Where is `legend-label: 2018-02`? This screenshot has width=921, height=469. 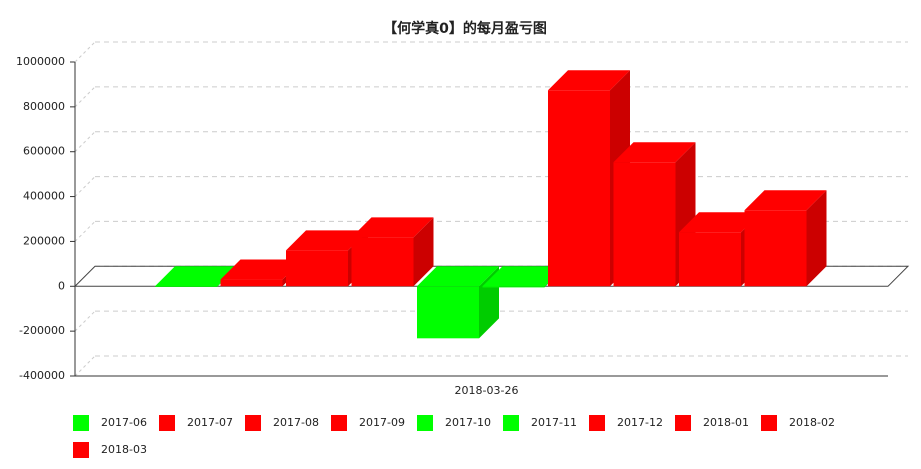
legend-label: 2018-02 is located at coordinates (812, 422).